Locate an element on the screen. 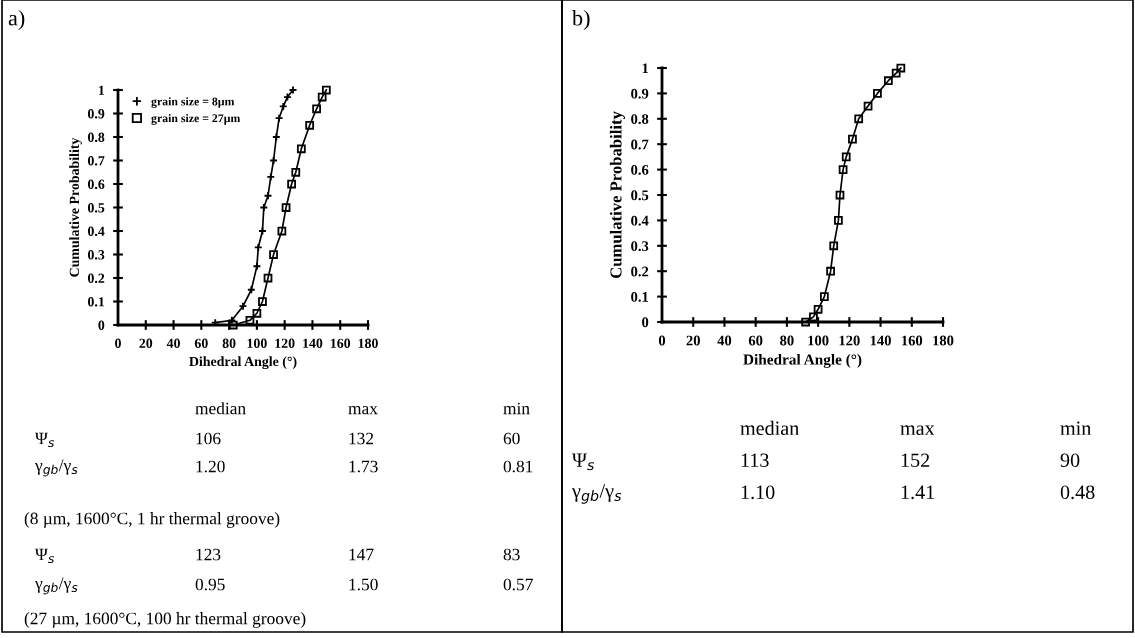 Image resolution: width=1135 pixels, height=638 pixels. legend-label: grain size = 8µm is located at coordinates (193, 102).